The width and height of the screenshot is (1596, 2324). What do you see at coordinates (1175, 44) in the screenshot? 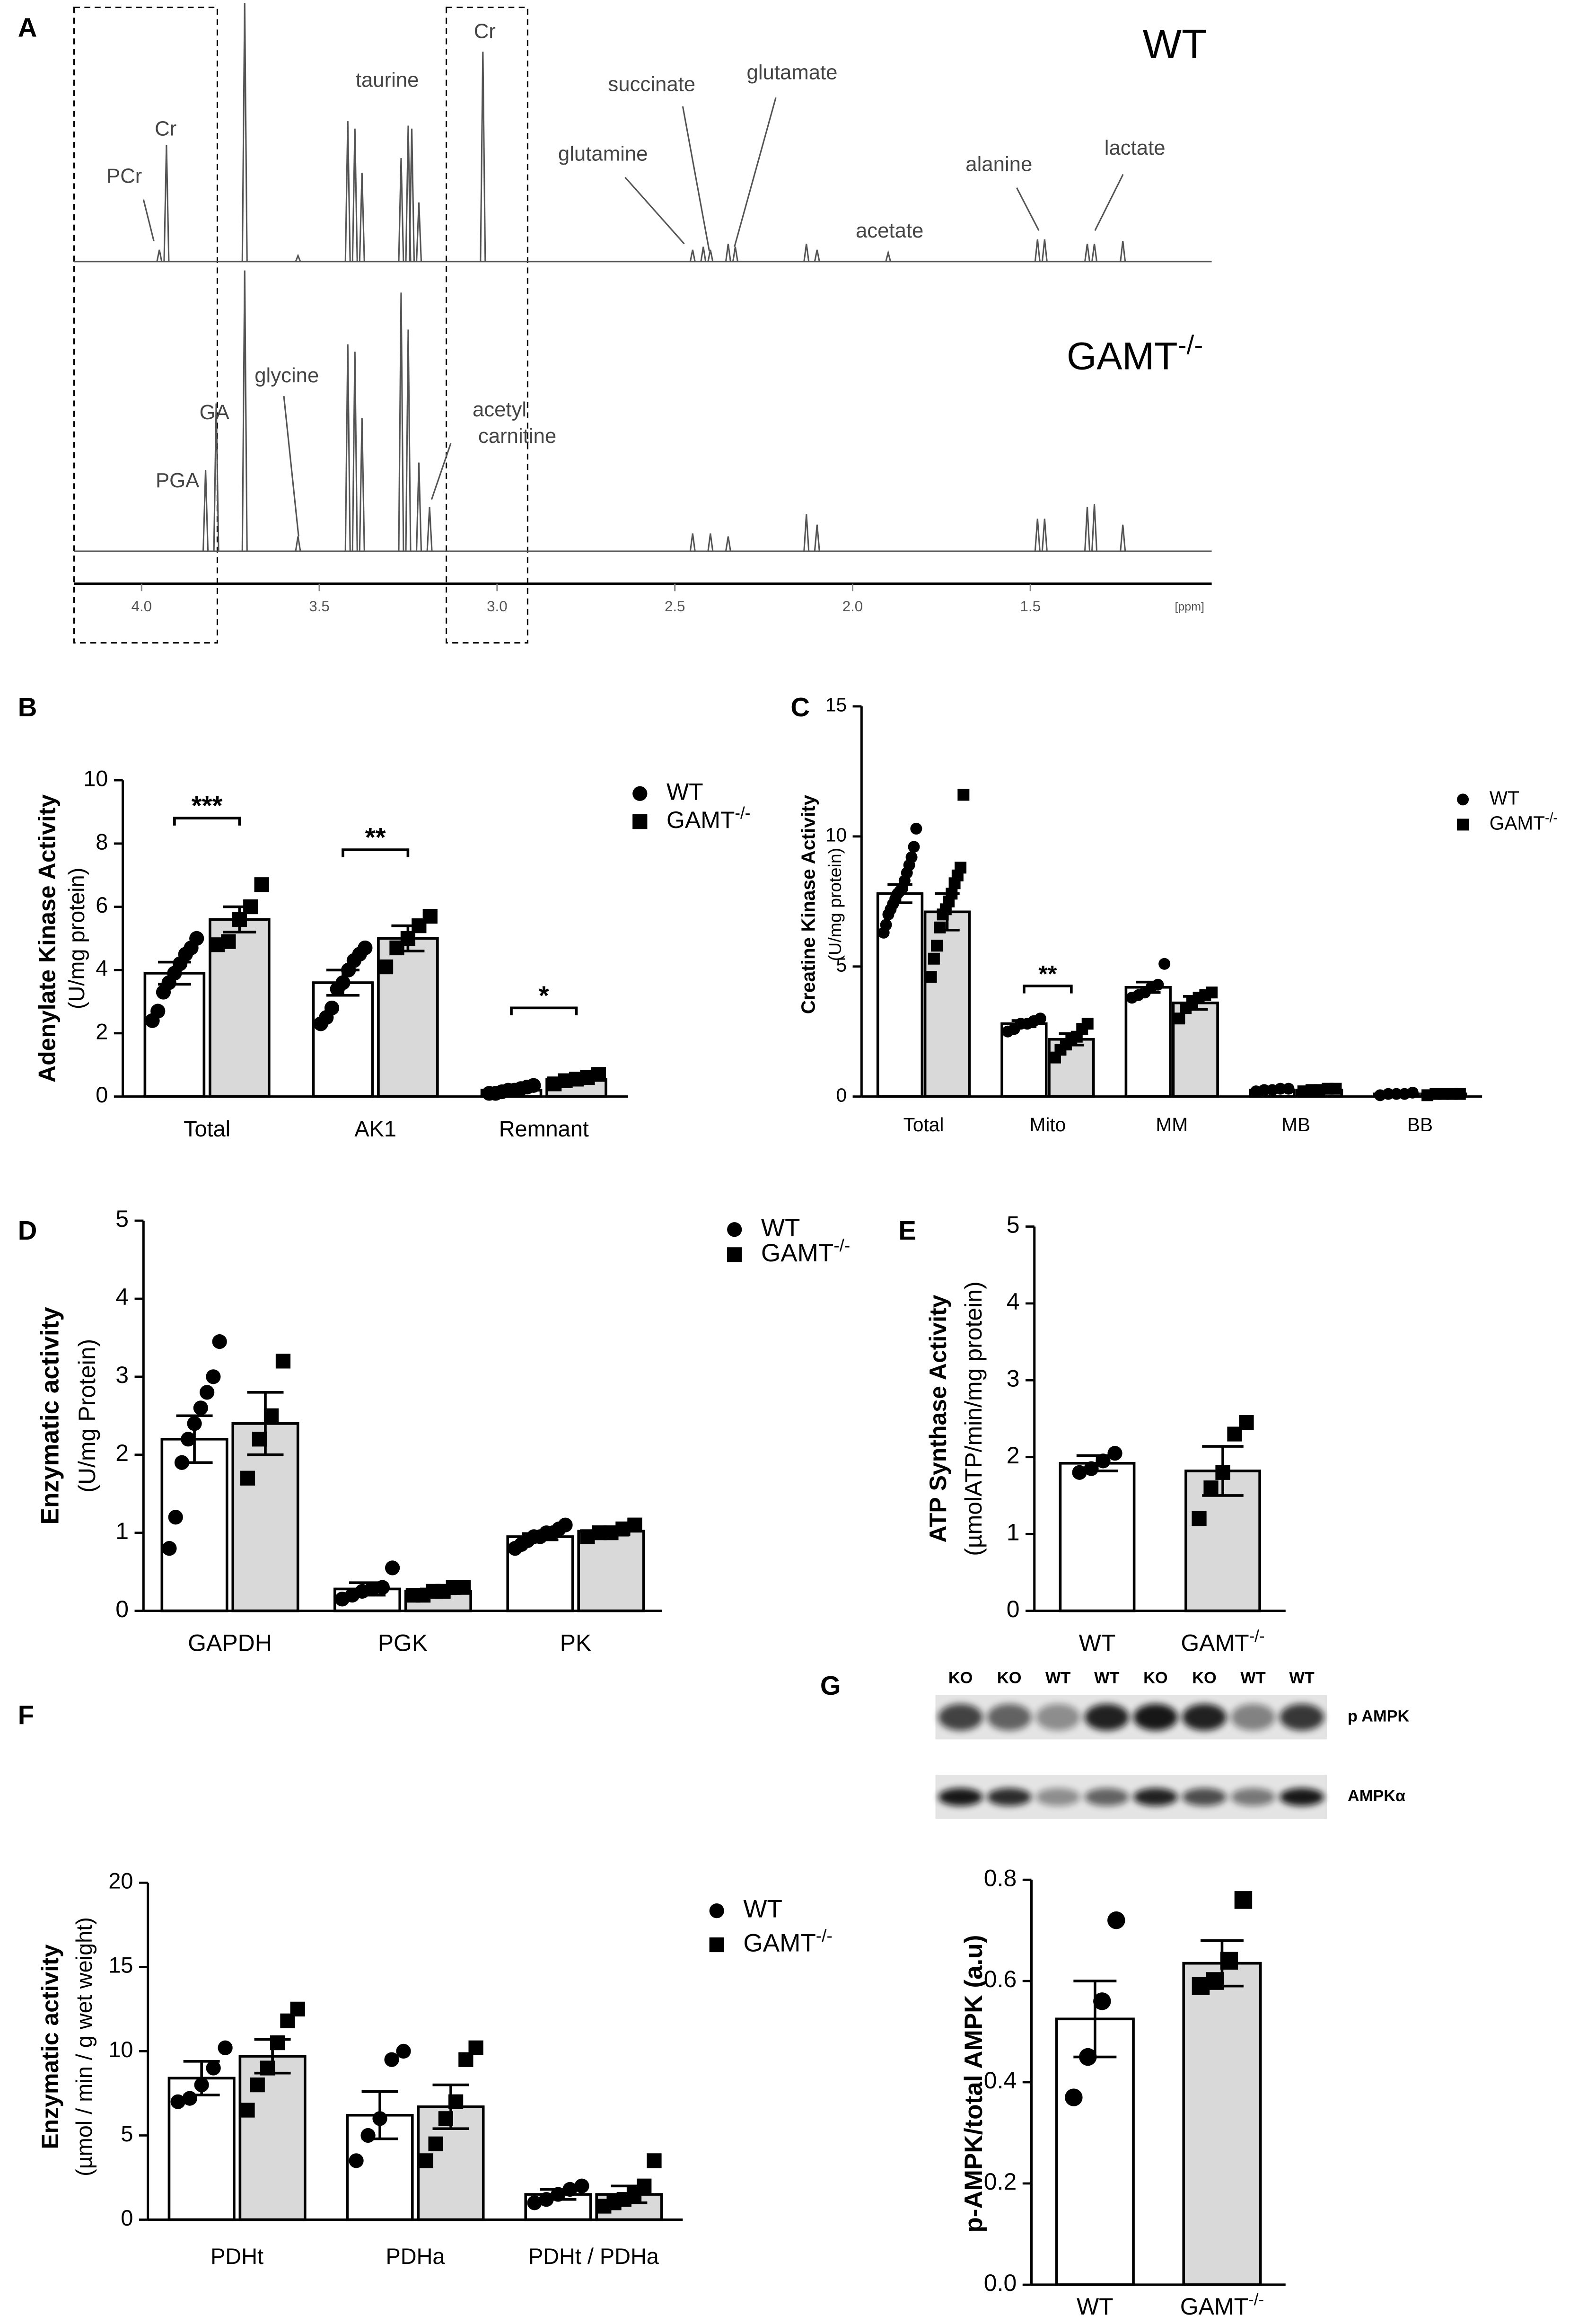
I see `series-label: WT` at bounding box center [1175, 44].